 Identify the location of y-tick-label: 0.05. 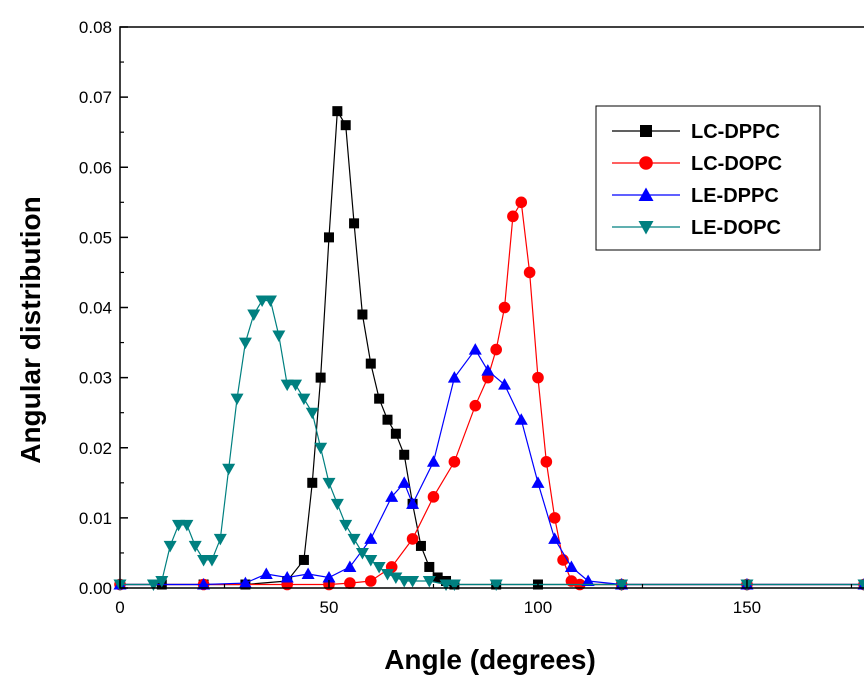
(95, 237).